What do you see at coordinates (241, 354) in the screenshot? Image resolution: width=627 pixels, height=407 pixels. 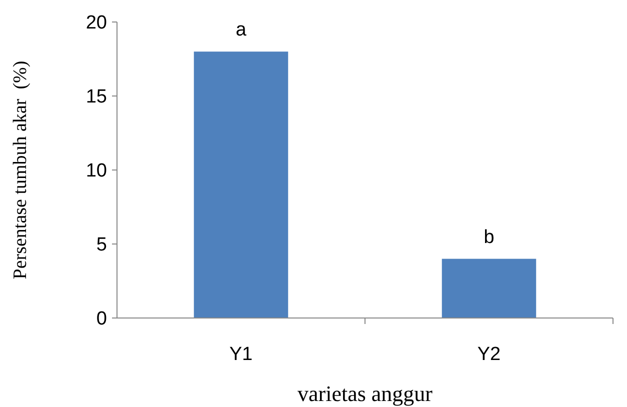 I see `x-tick-label: Y1` at bounding box center [241, 354].